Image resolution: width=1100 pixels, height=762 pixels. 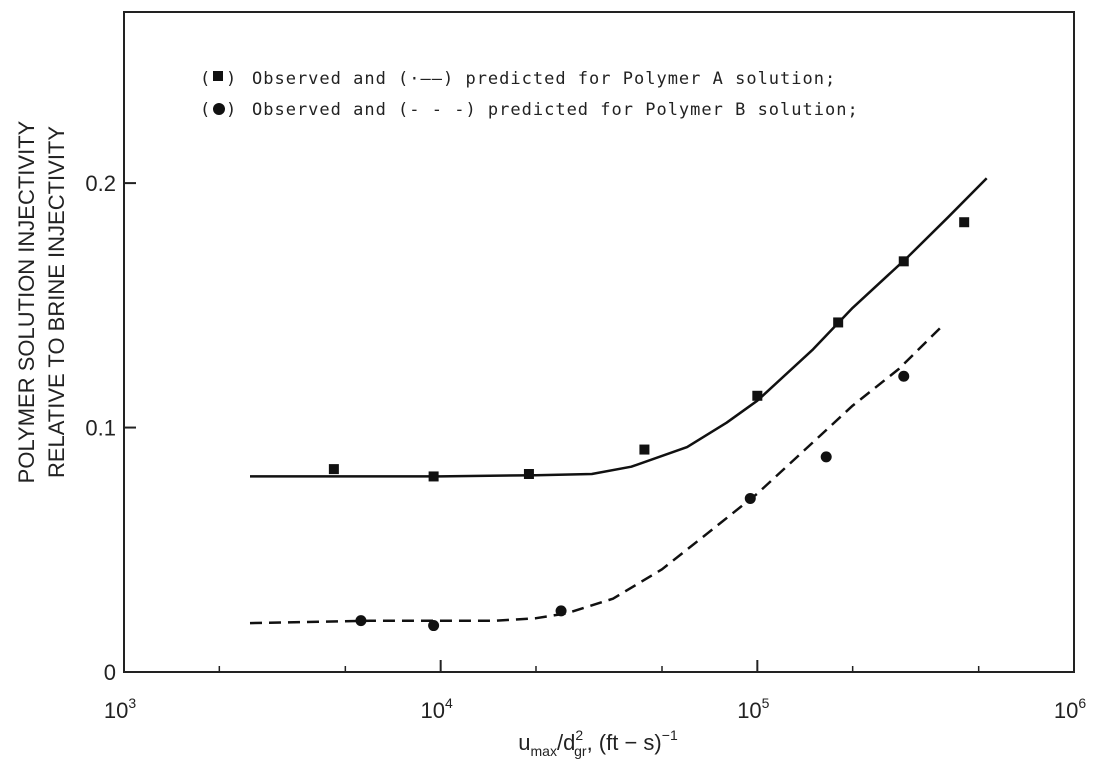 What do you see at coordinates (544, 751) in the screenshot?
I see `x-axis-label-max: max` at bounding box center [544, 751].